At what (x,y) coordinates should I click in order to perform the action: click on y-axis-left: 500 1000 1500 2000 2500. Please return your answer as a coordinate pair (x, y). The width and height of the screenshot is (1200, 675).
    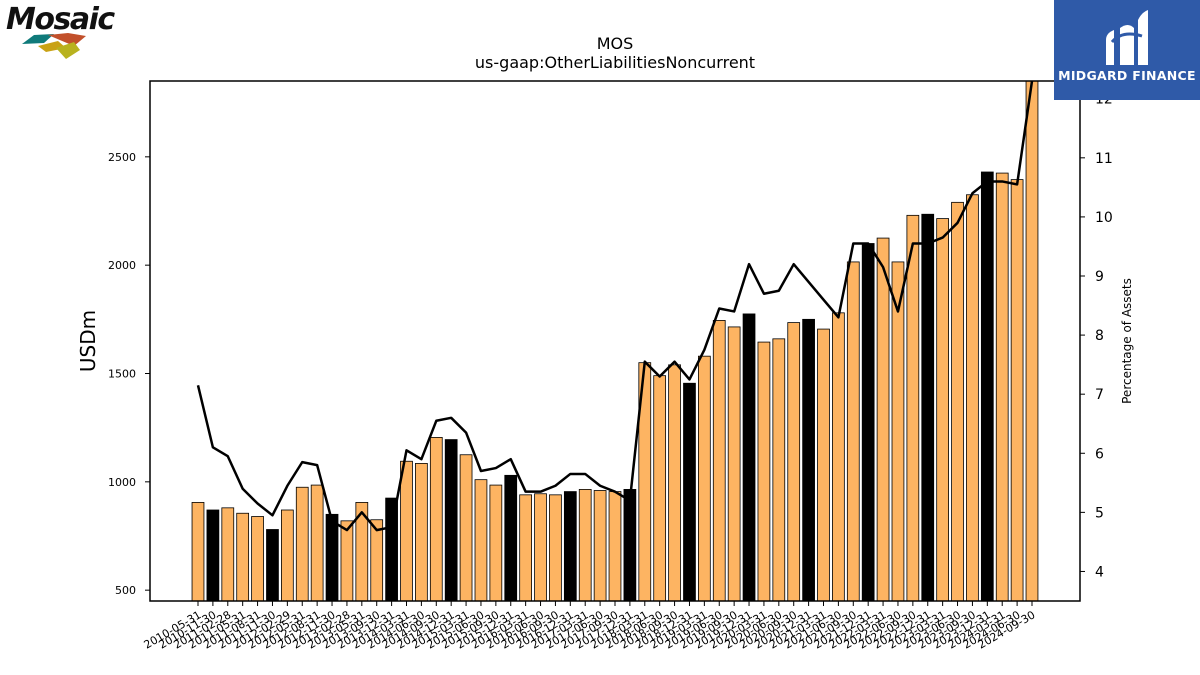
    Looking at the image, I should click on (129, 374).